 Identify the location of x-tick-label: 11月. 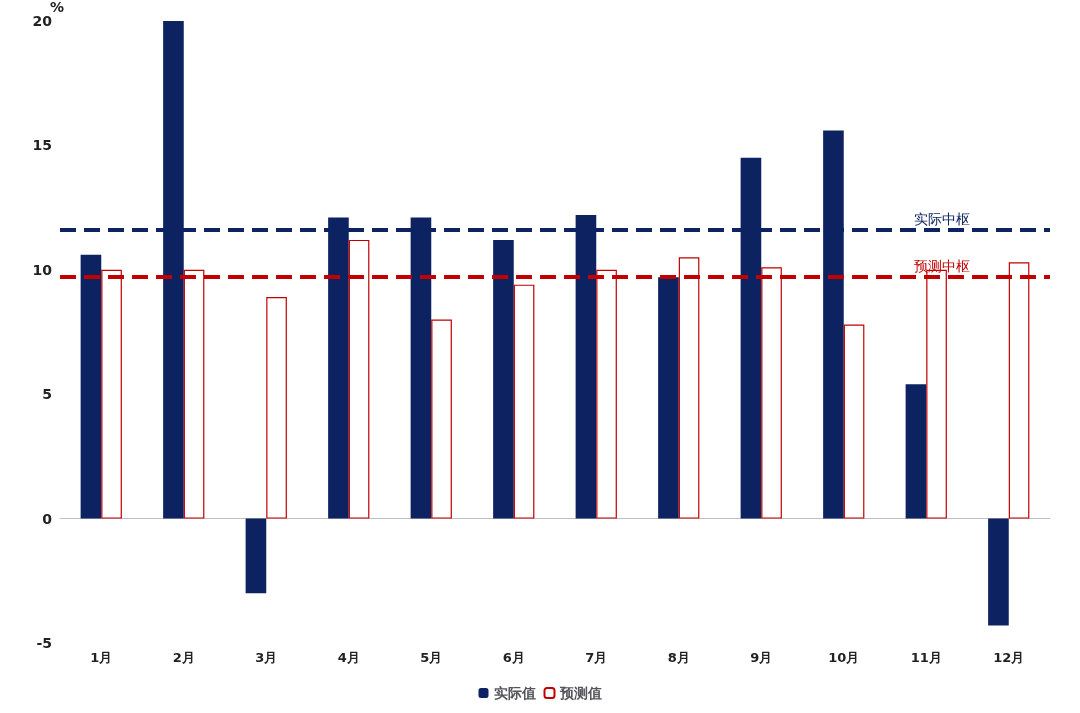
(926, 657).